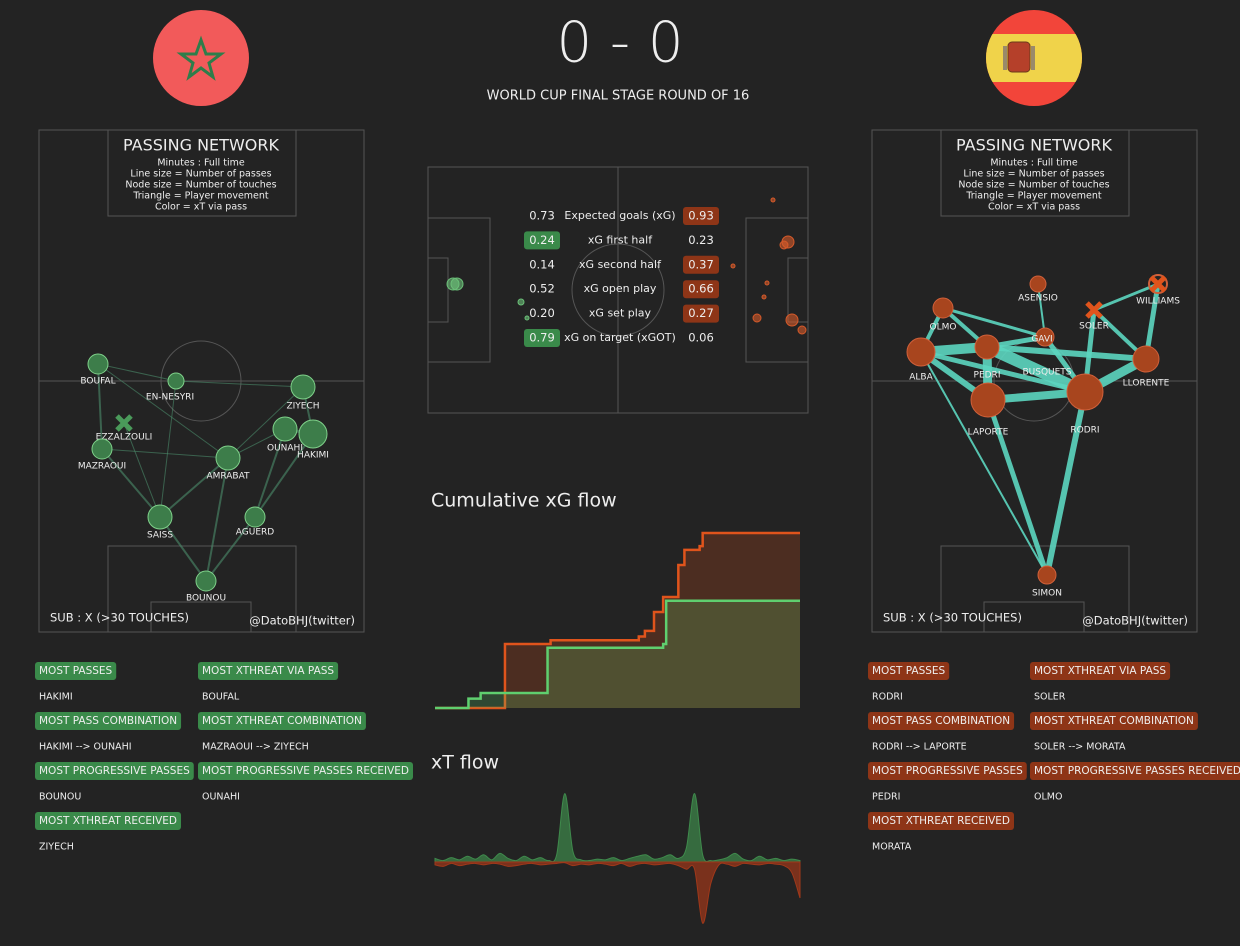 The height and width of the screenshot is (946, 1240). I want to click on spain-flag, so click(1034, 58).